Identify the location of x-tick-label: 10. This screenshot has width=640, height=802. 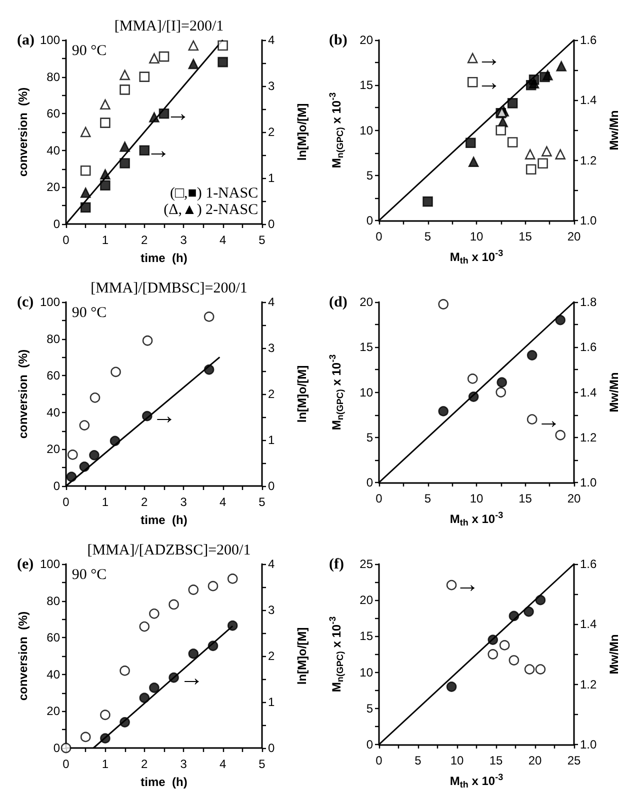
(457, 761).